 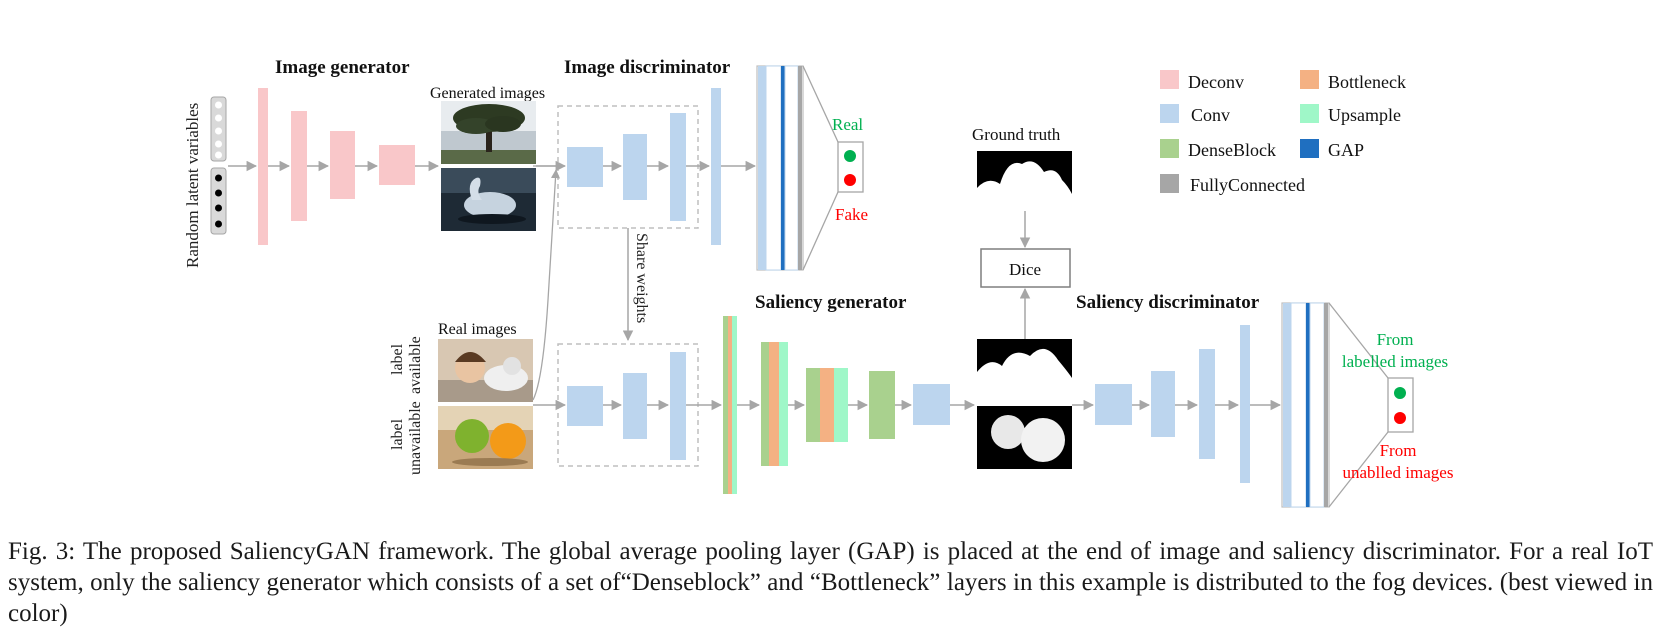 I want to click on saliency-discriminator-layers, so click(x=1172, y=404).